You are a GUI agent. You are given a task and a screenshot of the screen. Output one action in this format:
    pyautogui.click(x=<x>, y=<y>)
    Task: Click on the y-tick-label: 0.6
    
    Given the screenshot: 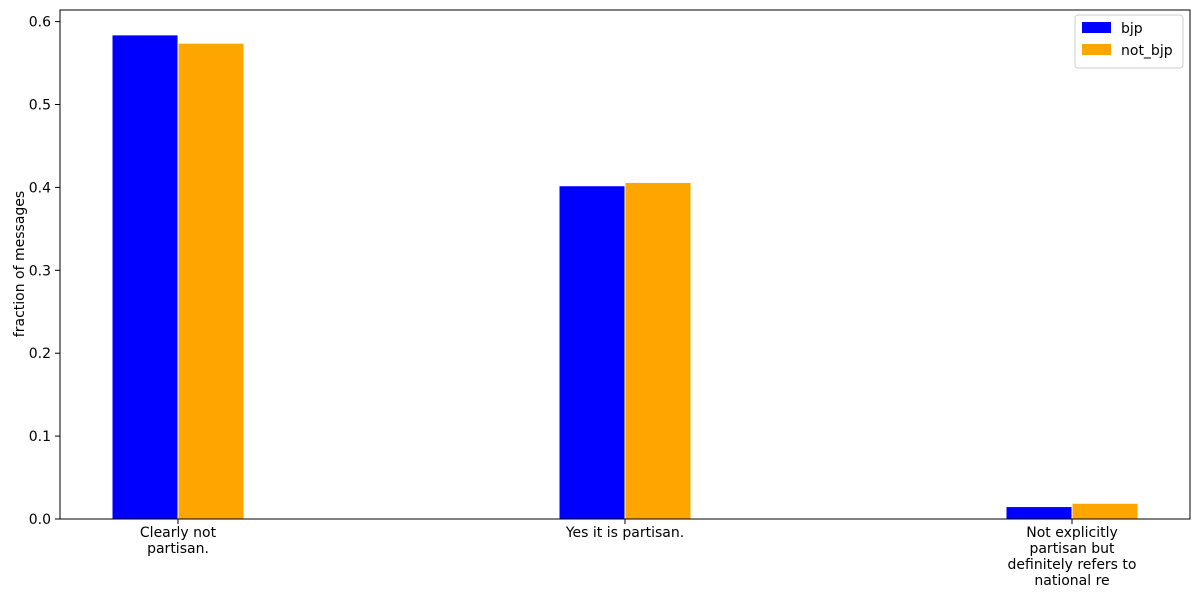 What is the action you would take?
    pyautogui.click(x=40, y=23)
    